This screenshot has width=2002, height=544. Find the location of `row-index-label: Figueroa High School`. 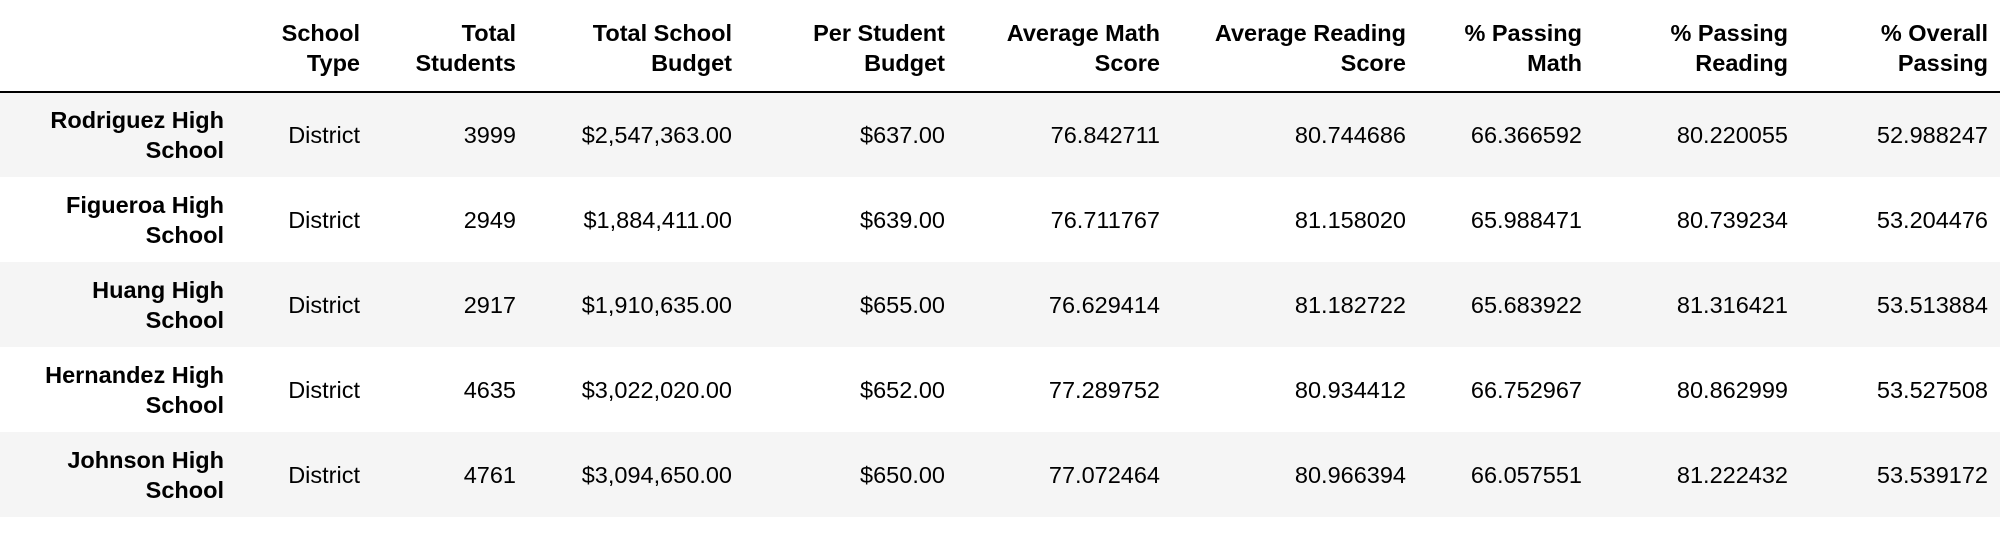

row-index-label: Figueroa High School is located at coordinates (145, 219).